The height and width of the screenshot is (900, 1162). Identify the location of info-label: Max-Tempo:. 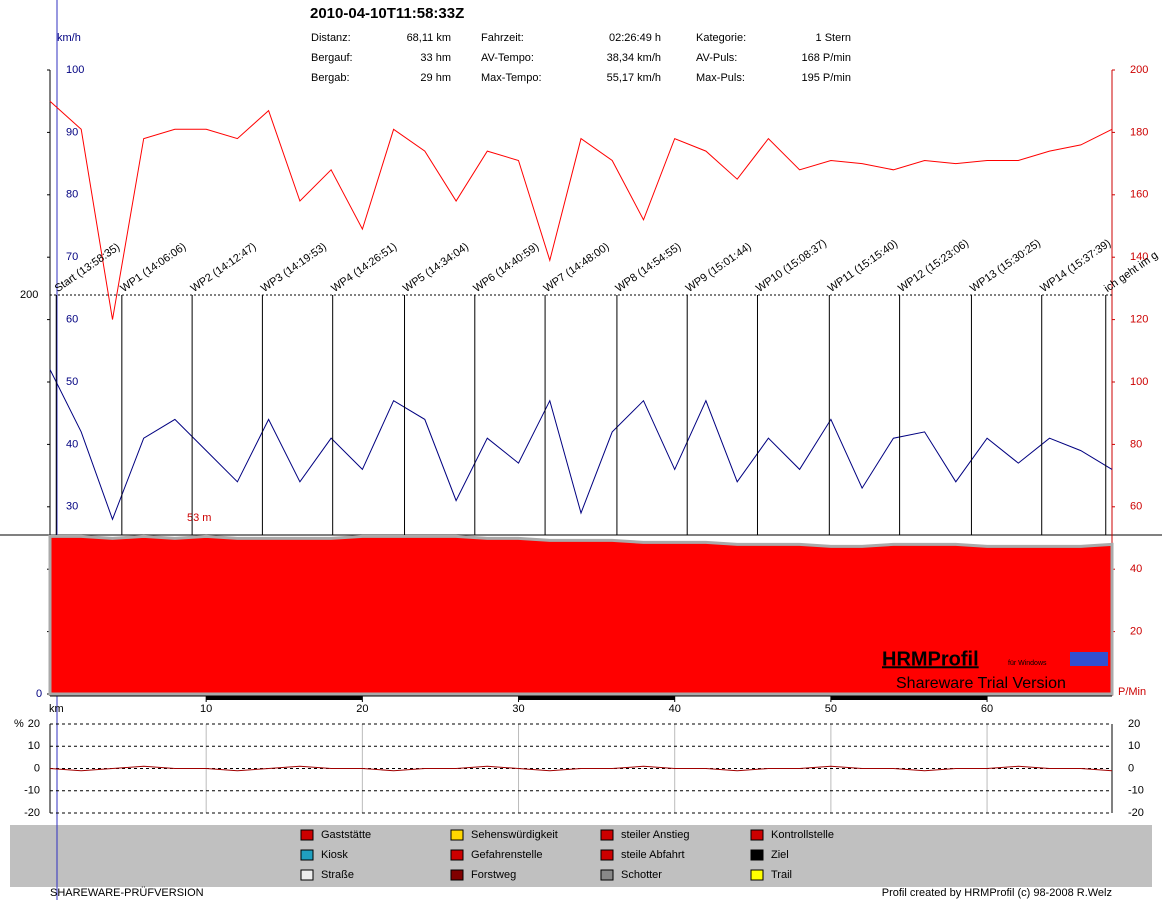
(511, 78).